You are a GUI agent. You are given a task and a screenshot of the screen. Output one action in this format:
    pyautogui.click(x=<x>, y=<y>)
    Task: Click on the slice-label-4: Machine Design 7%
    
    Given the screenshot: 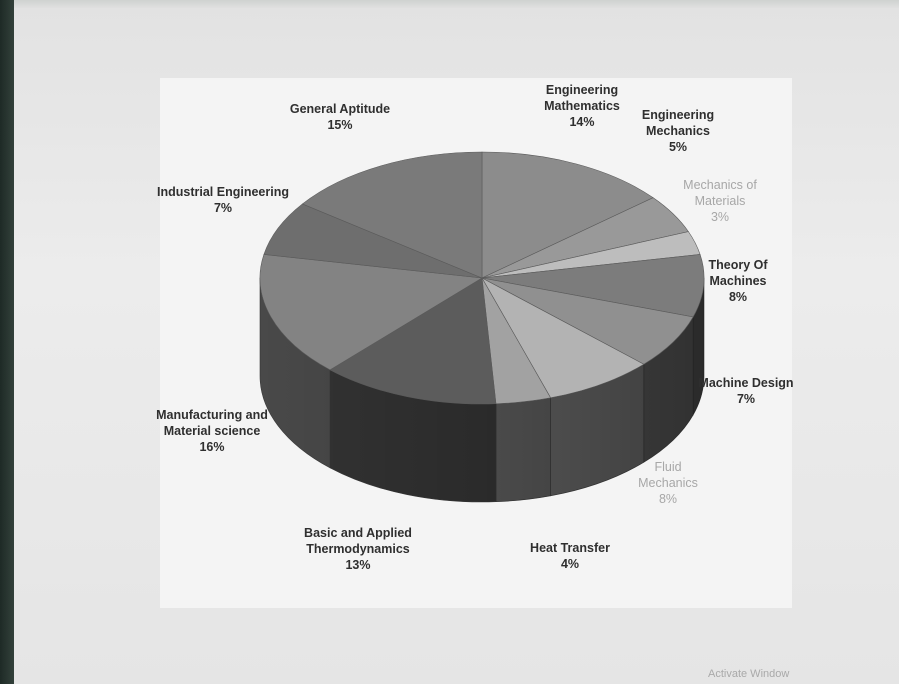 What is the action you would take?
    pyautogui.click(x=745, y=391)
    